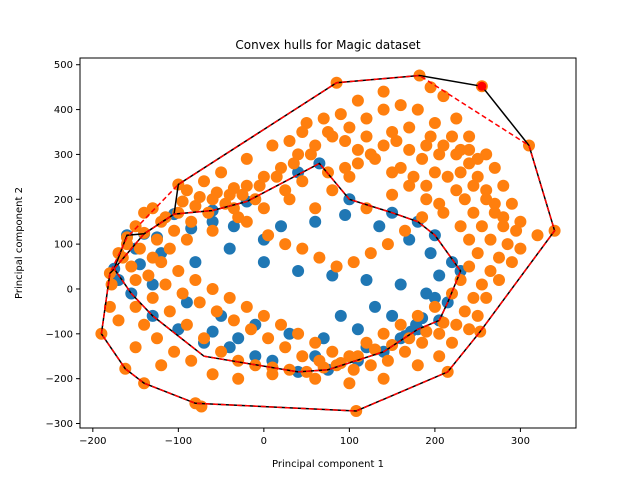  Describe the element at coordinates (482, 86) in the screenshot. I see `highlighted-point` at that location.